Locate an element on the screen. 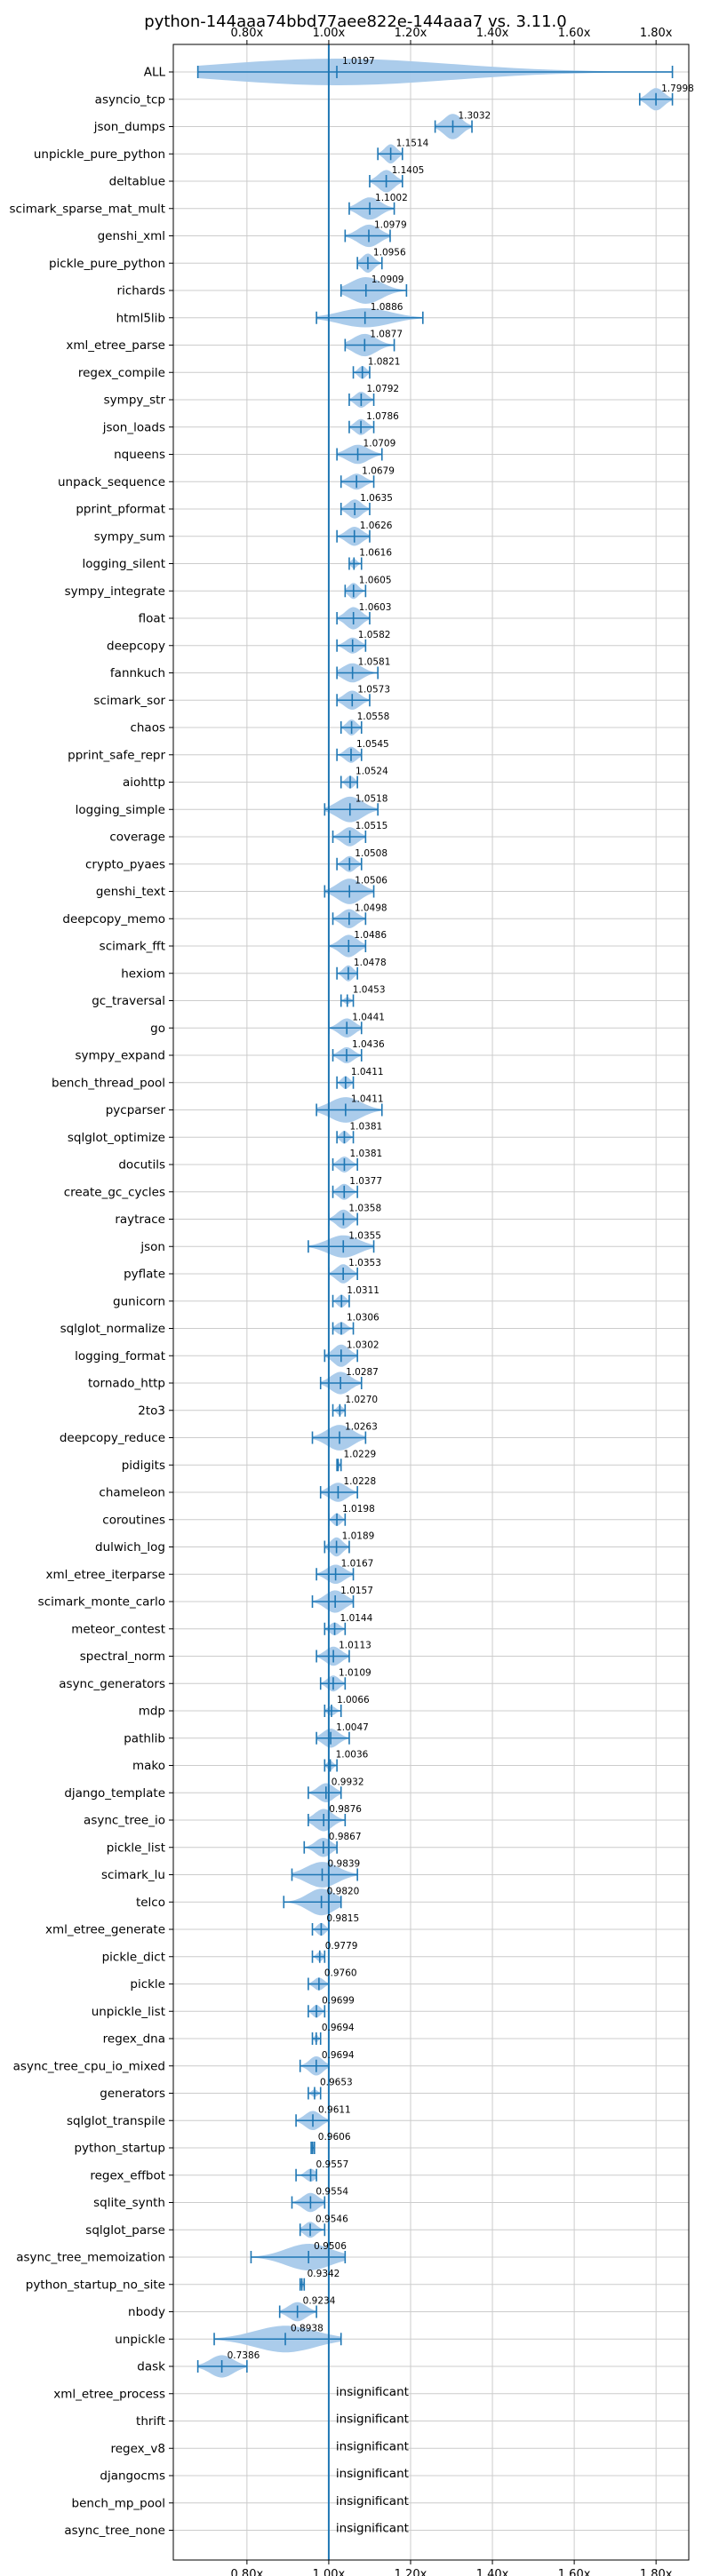 This screenshot has height=2576, width=711. value-label: 1.0436 is located at coordinates (368, 1044).